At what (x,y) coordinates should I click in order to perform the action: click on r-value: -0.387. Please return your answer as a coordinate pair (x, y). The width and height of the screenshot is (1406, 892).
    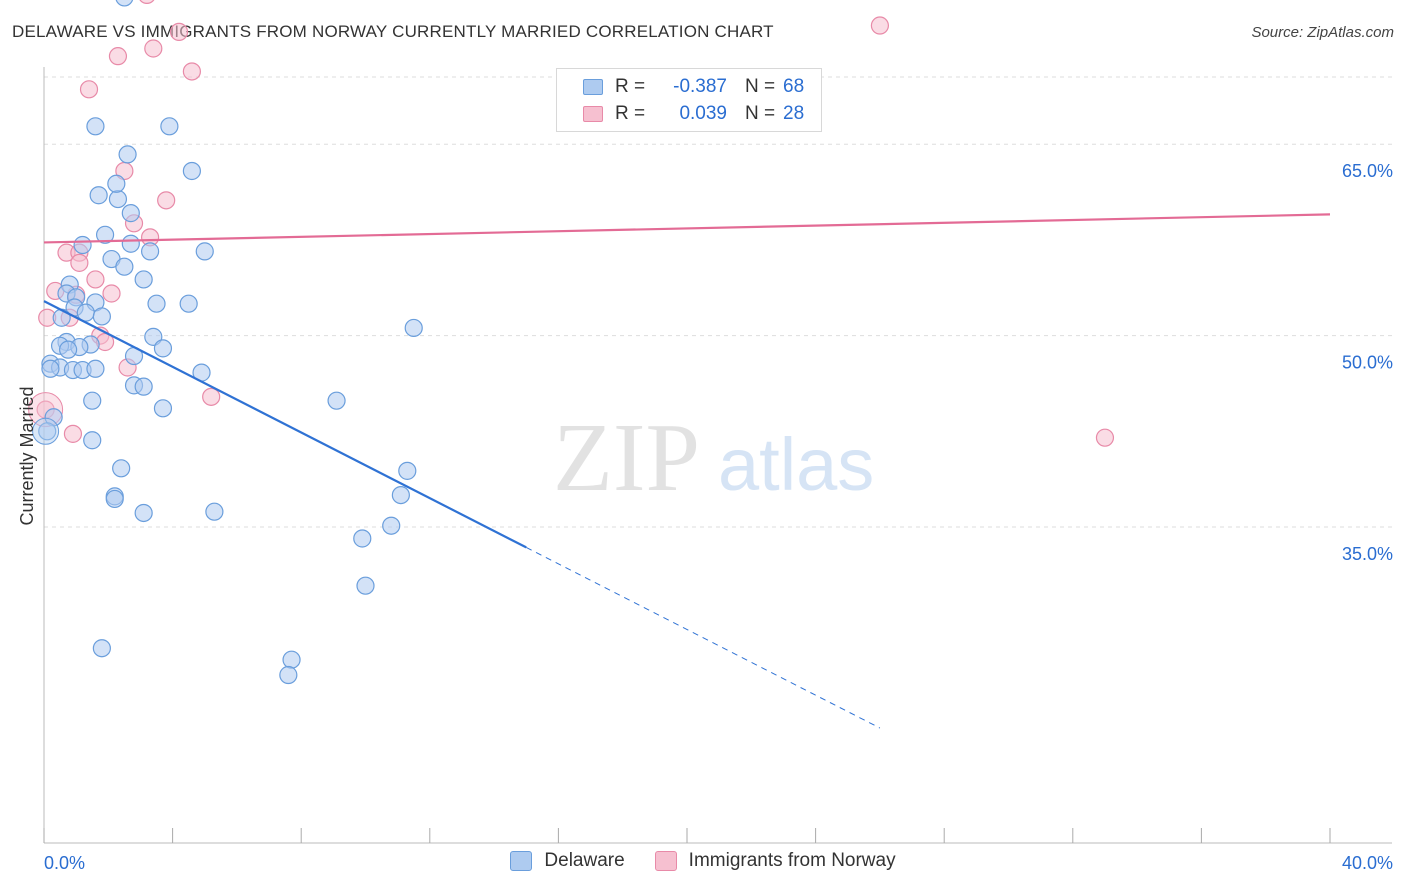
    Looking at the image, I should click on (700, 86).